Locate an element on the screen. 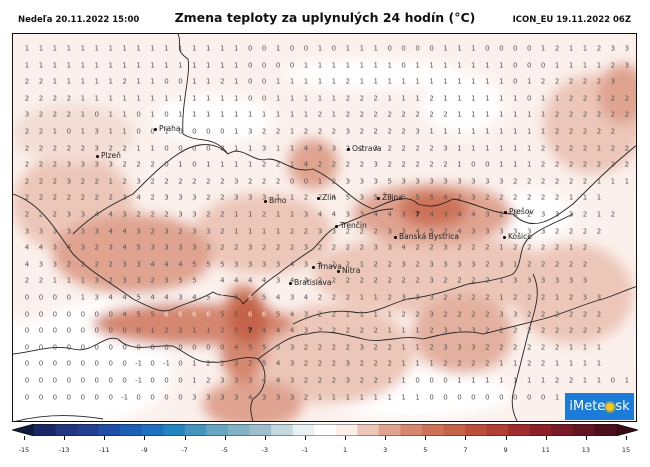 This screenshot has width=650, height=467. grid-value: 7 is located at coordinates (250, 330).